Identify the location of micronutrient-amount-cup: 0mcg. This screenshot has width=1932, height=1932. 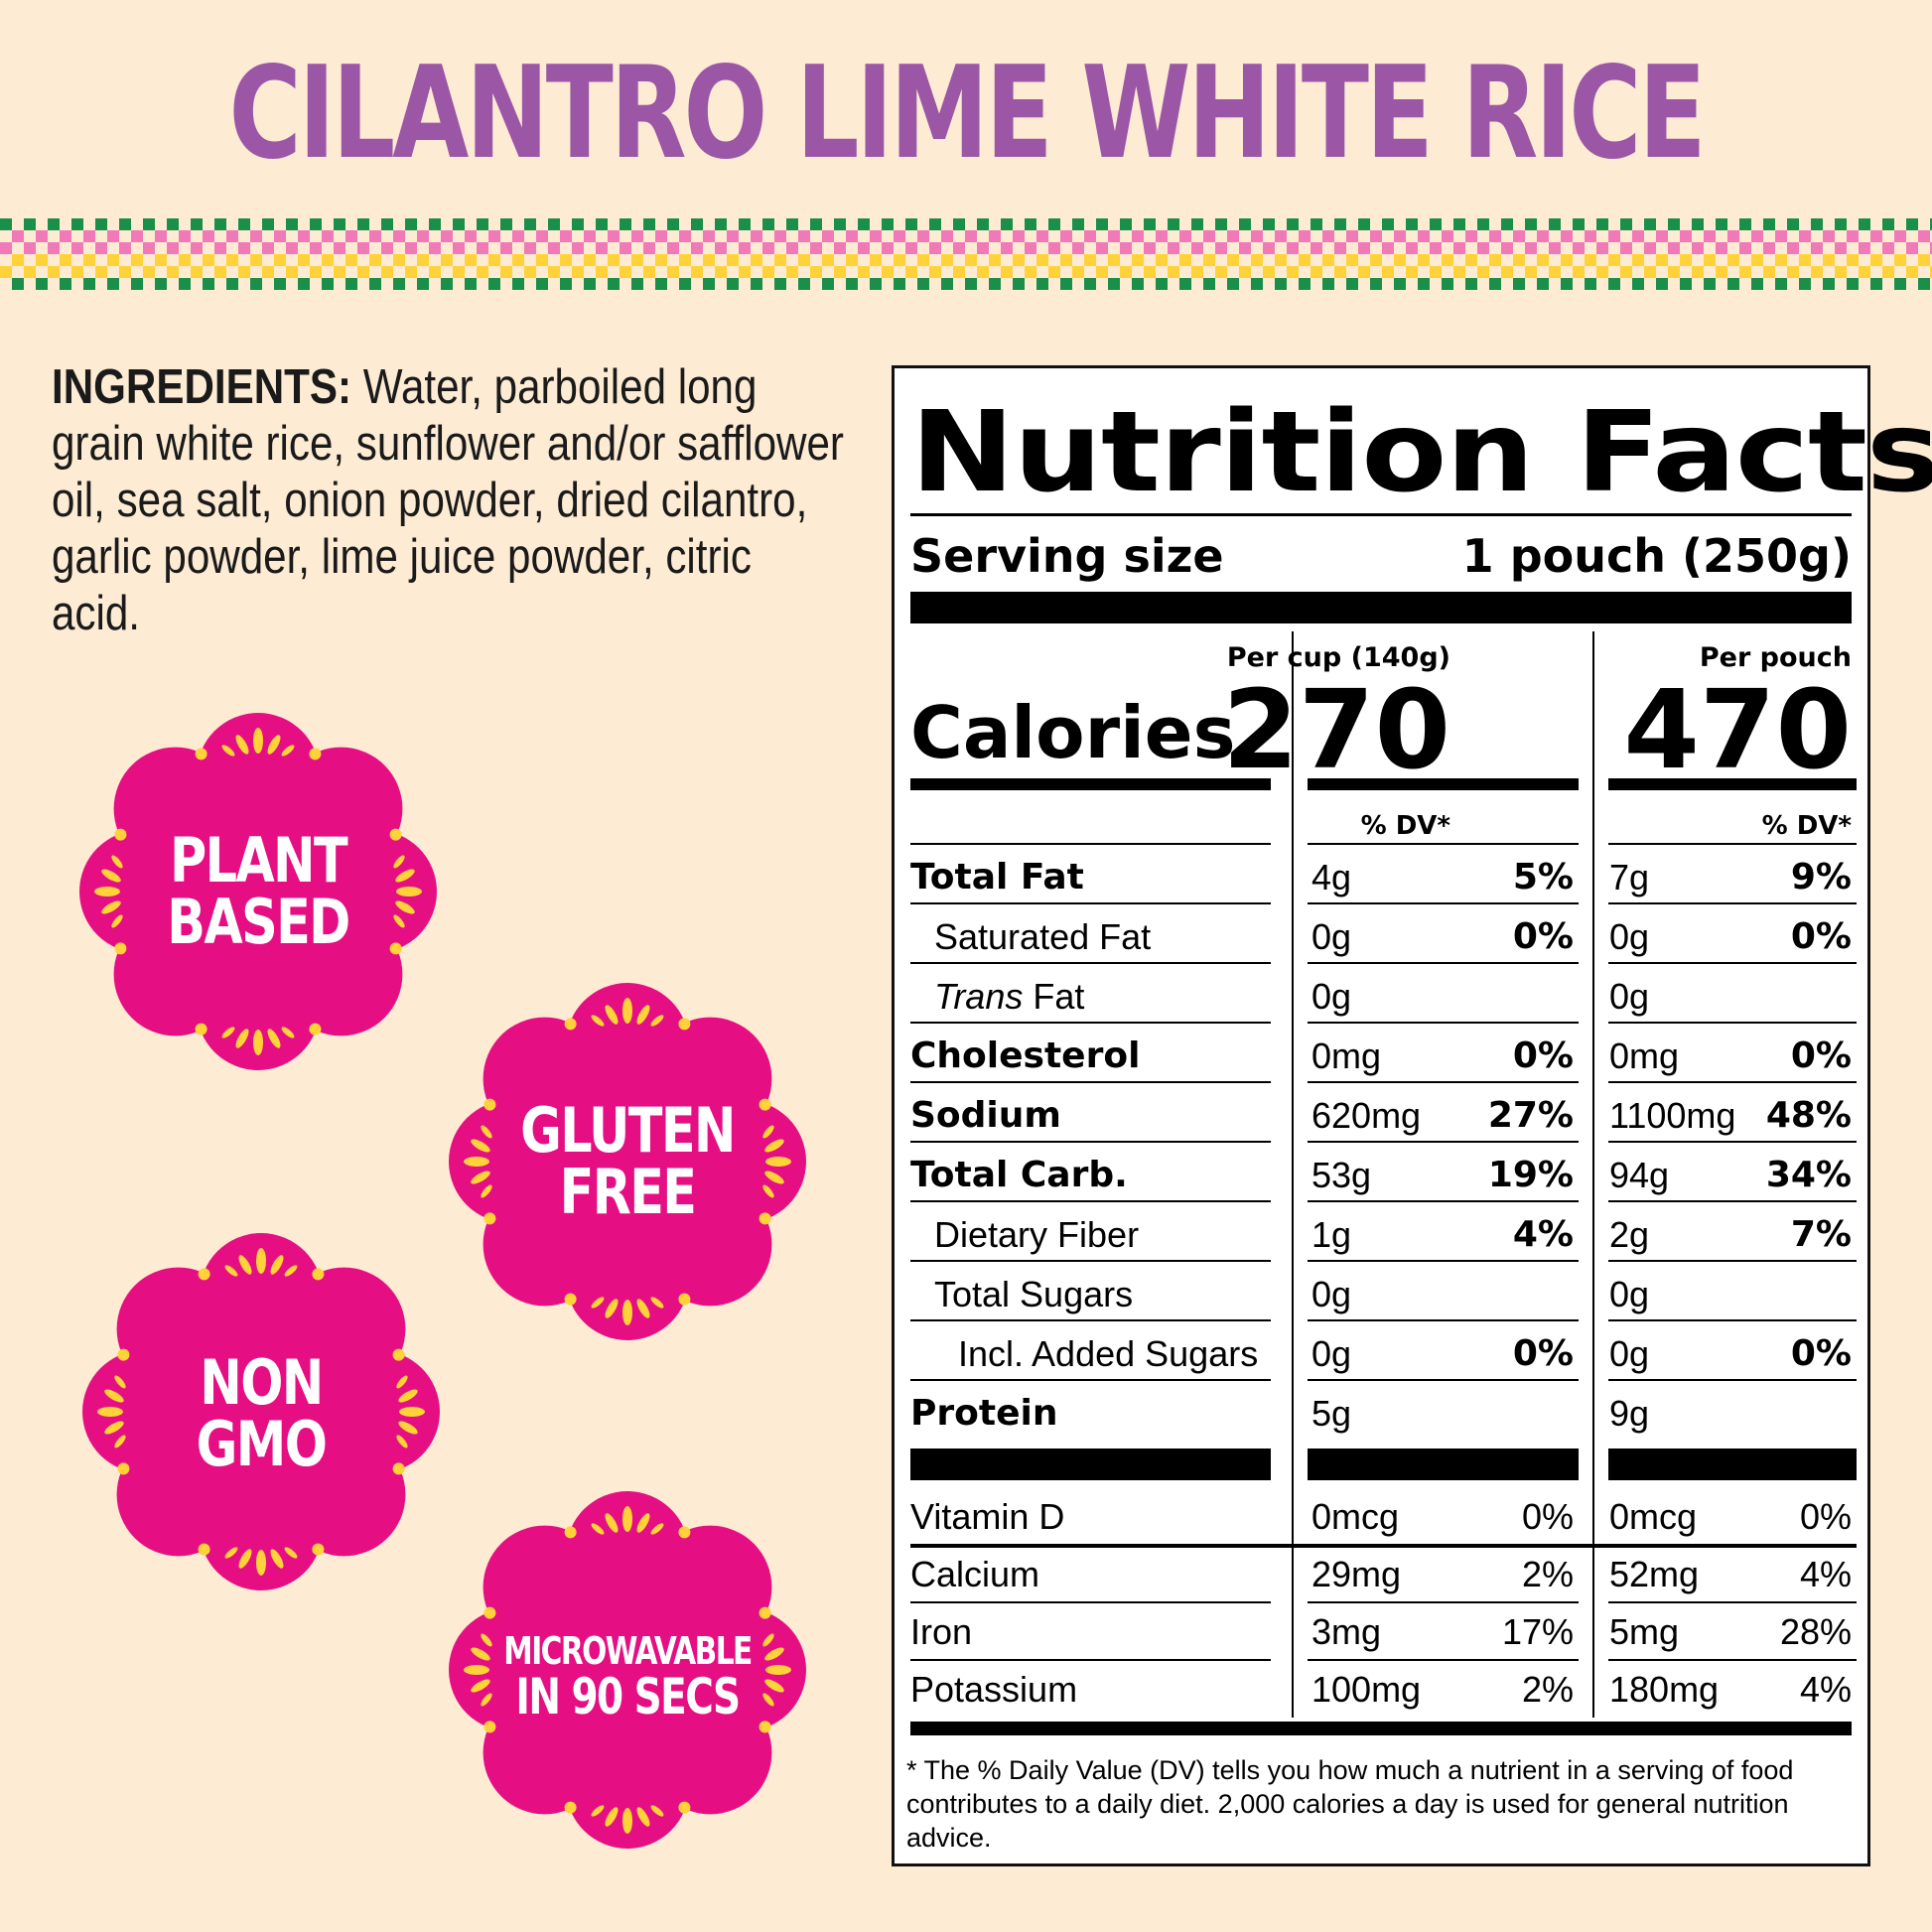
(1355, 1517).